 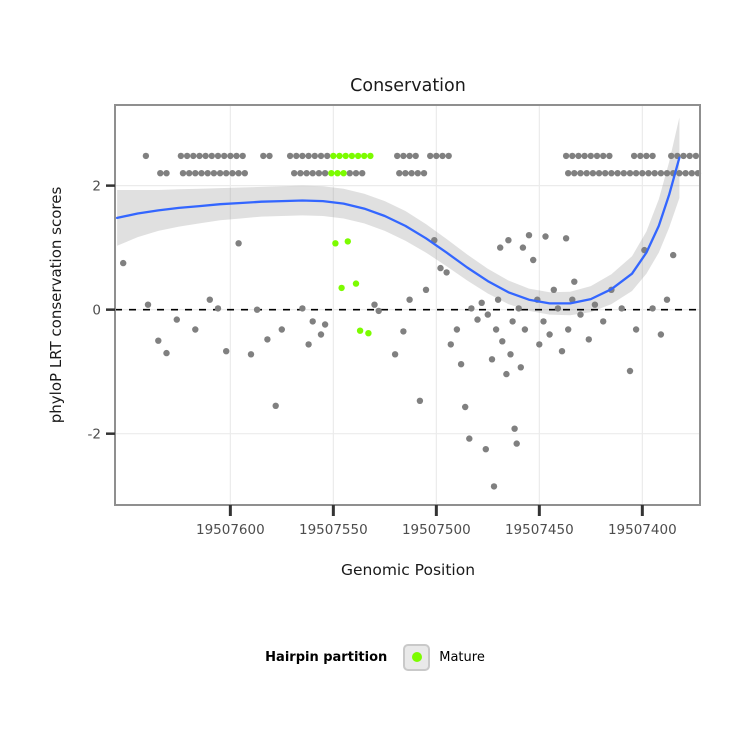 I want to click on legend-label-mature: Mature, so click(x=462, y=657).